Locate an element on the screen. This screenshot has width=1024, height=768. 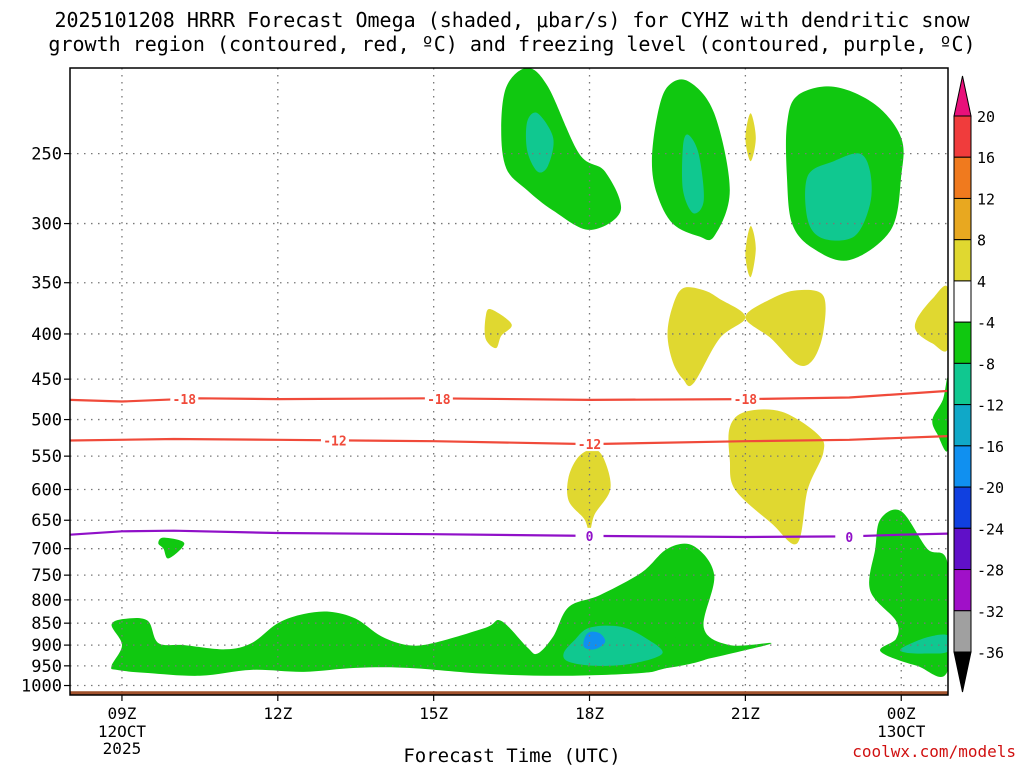
colorbar-label--24: -24 is located at coordinates (990, 529).